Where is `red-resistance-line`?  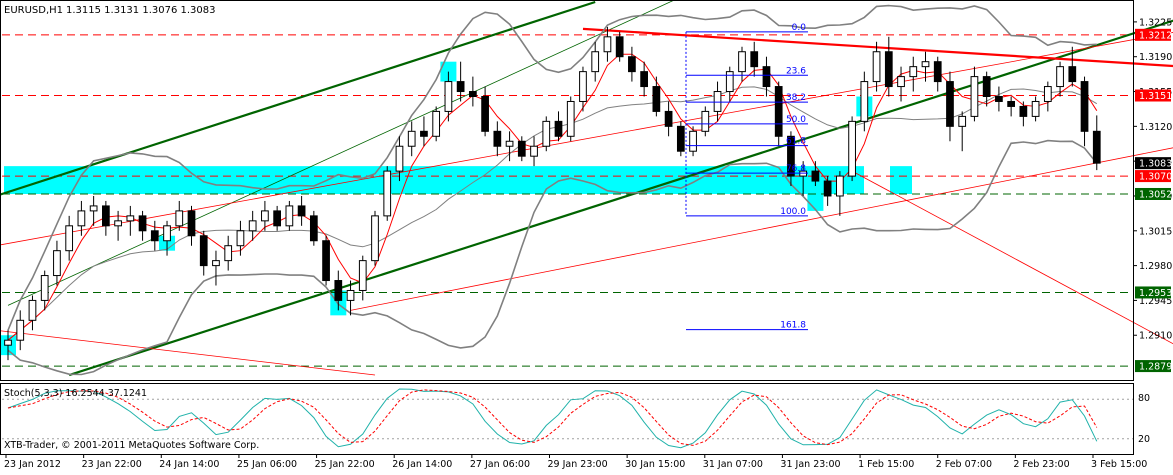 red-resistance-line is located at coordinates (877, 47).